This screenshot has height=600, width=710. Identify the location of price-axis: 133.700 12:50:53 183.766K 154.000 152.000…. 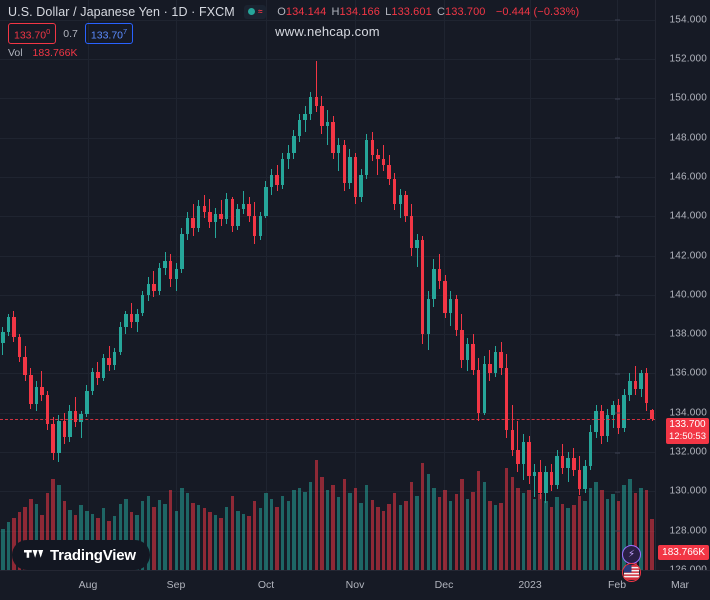
(662, 288).